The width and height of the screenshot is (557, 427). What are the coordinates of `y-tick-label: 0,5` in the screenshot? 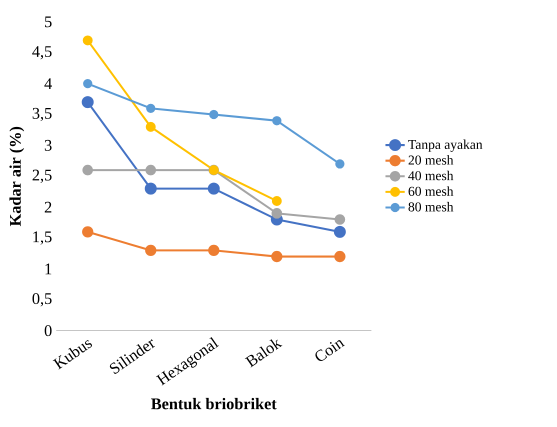 It's located at (42, 299).